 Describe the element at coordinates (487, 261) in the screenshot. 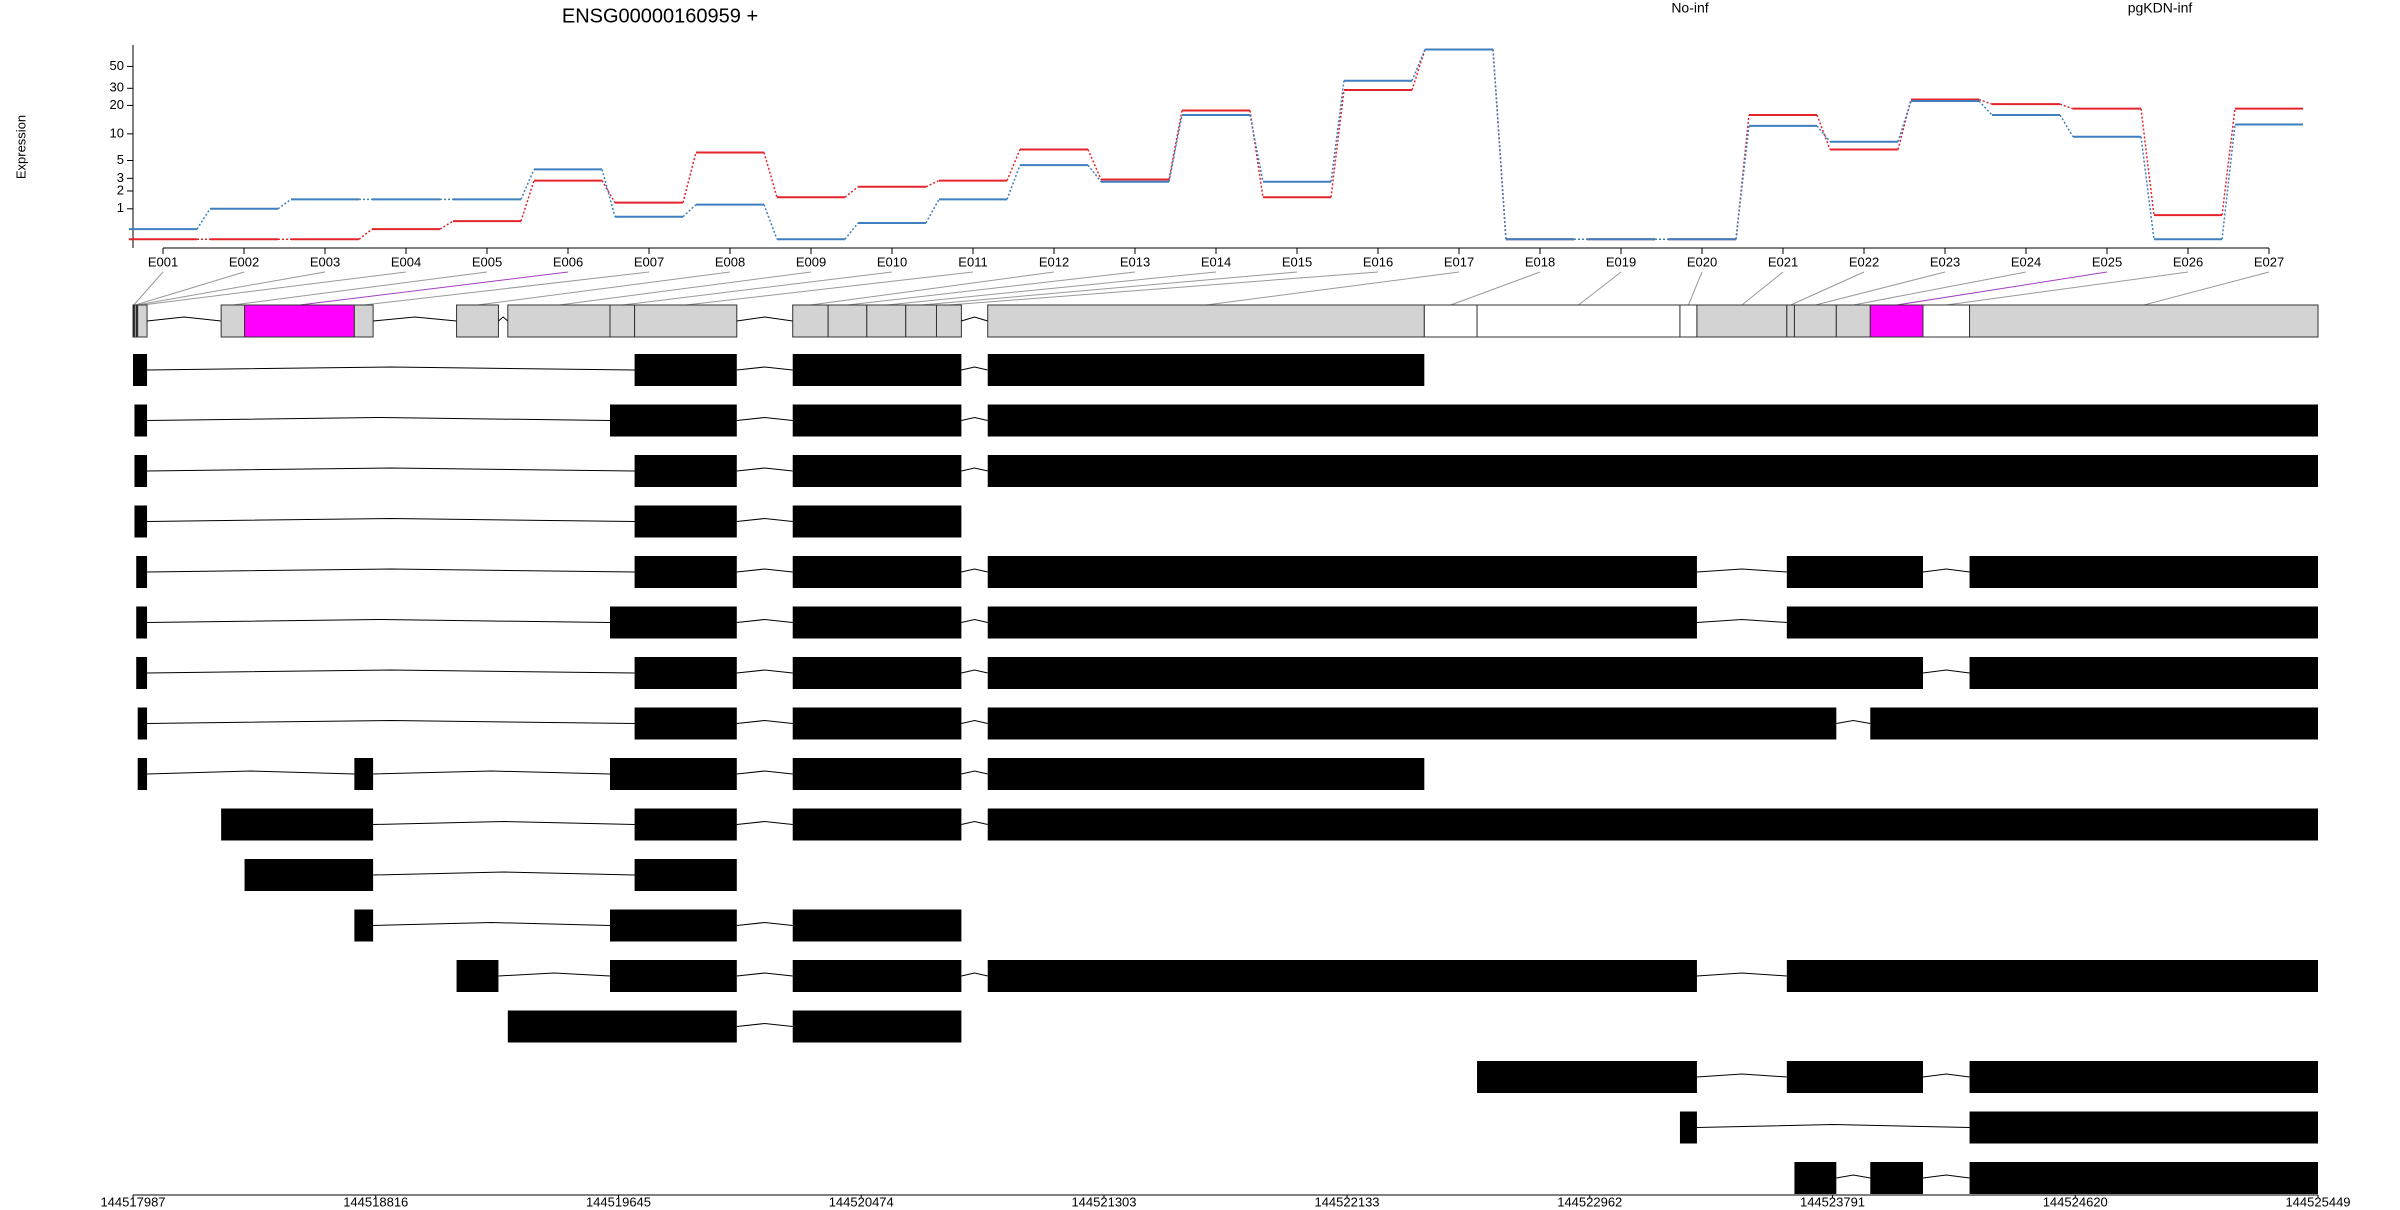

I see `x-tick-label: E005` at that location.